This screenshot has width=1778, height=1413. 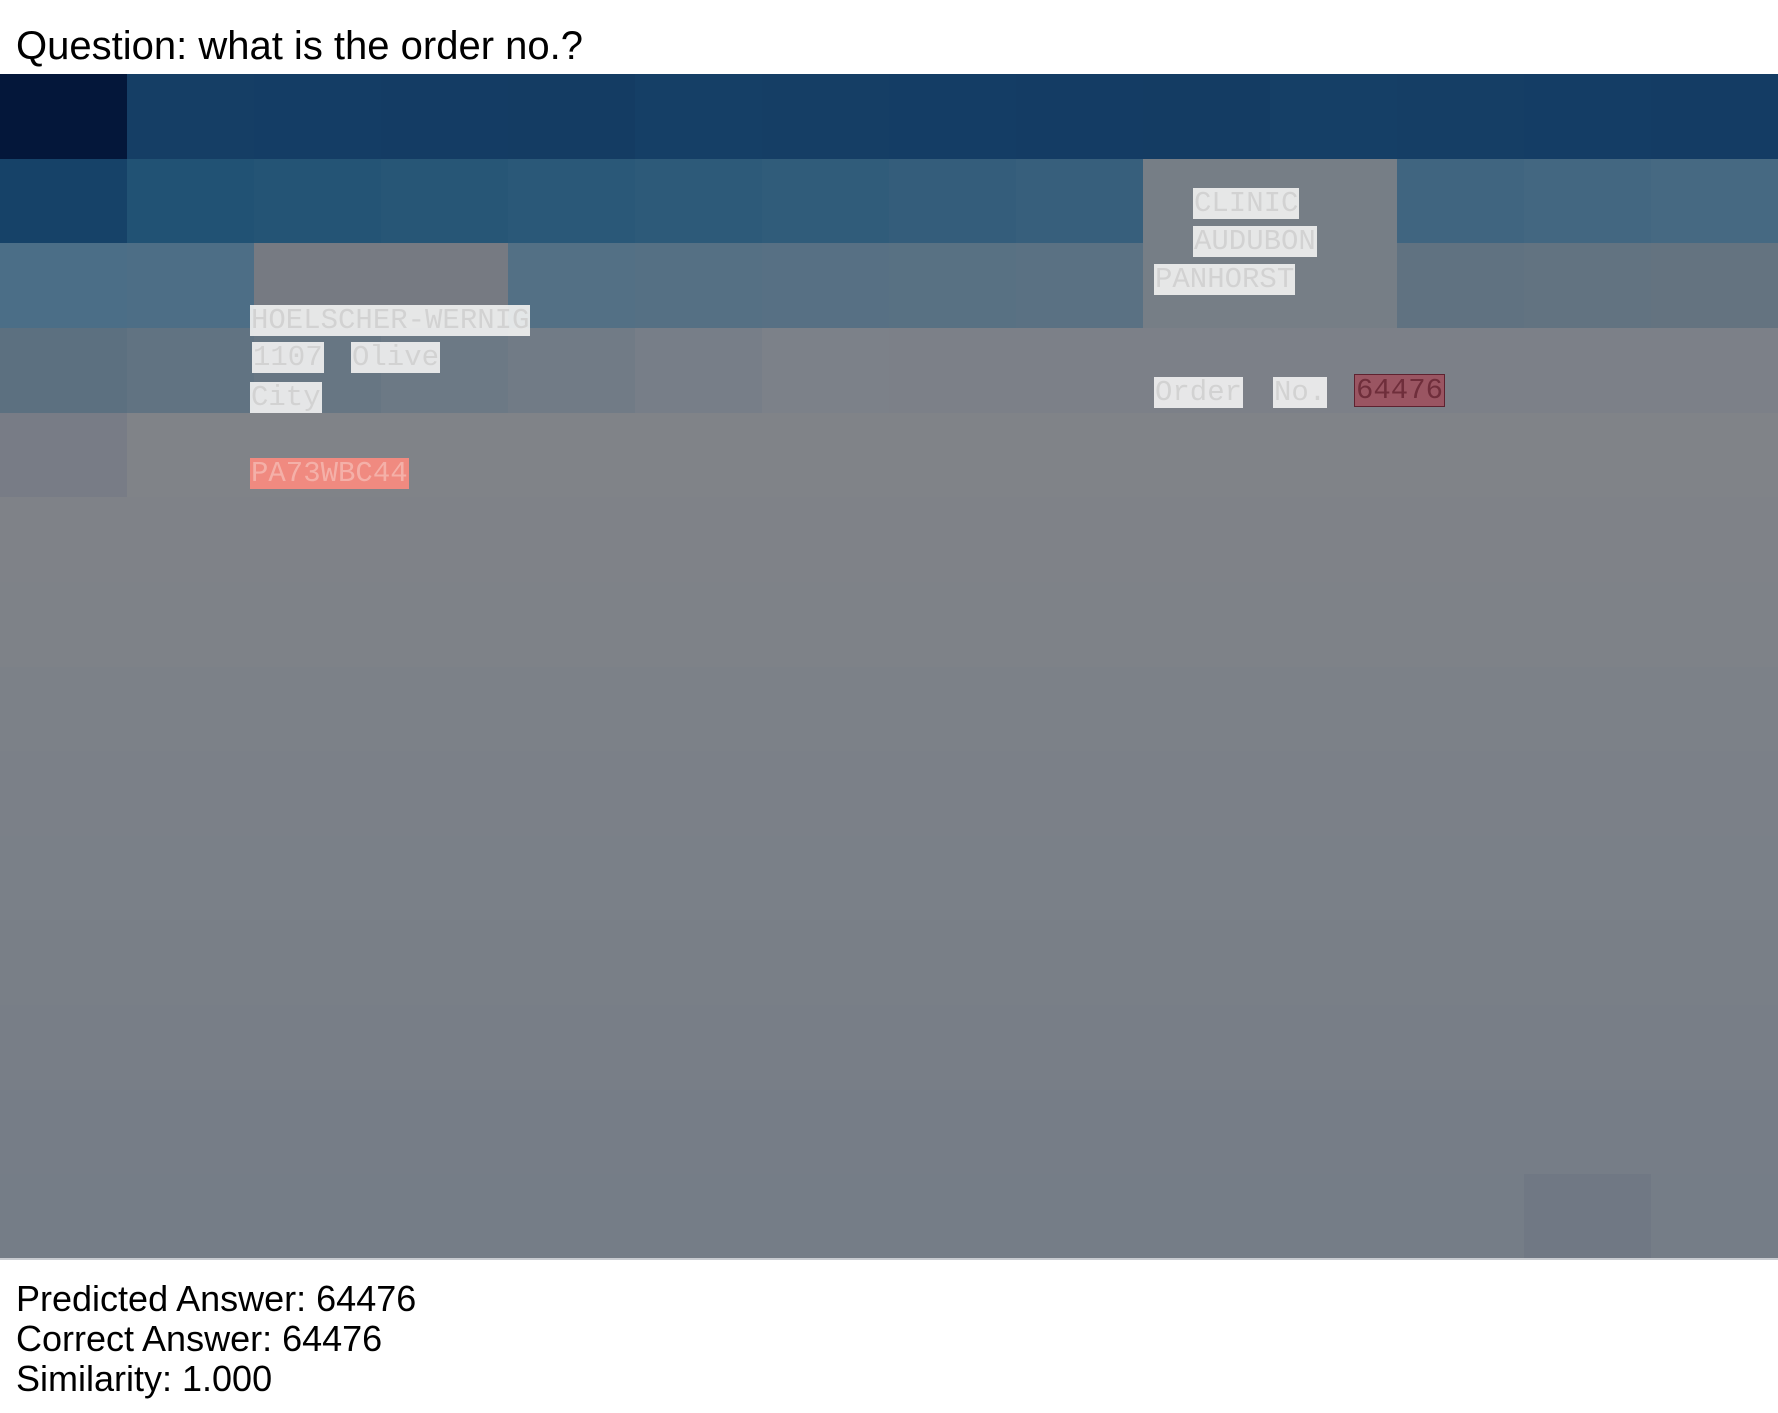 What do you see at coordinates (1225, 279) in the screenshot?
I see `token-panhorst: PANHORST` at bounding box center [1225, 279].